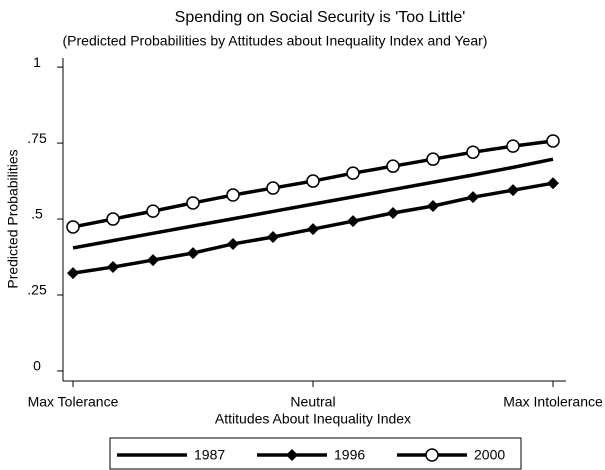  Describe the element at coordinates (489, 455) in the screenshot. I see `legend-label: 2000` at that location.